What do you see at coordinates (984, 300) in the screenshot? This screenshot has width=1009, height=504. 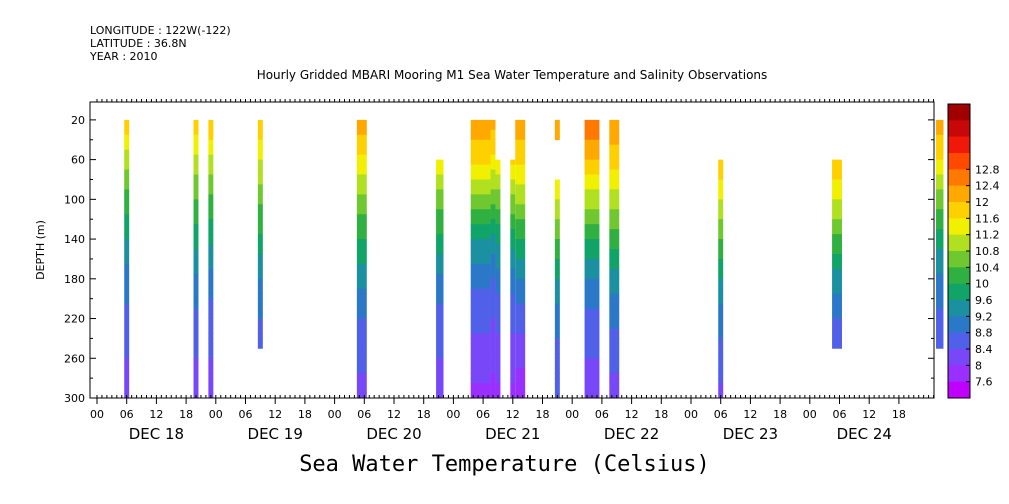 I see `colorbar-label: 9.6` at bounding box center [984, 300].